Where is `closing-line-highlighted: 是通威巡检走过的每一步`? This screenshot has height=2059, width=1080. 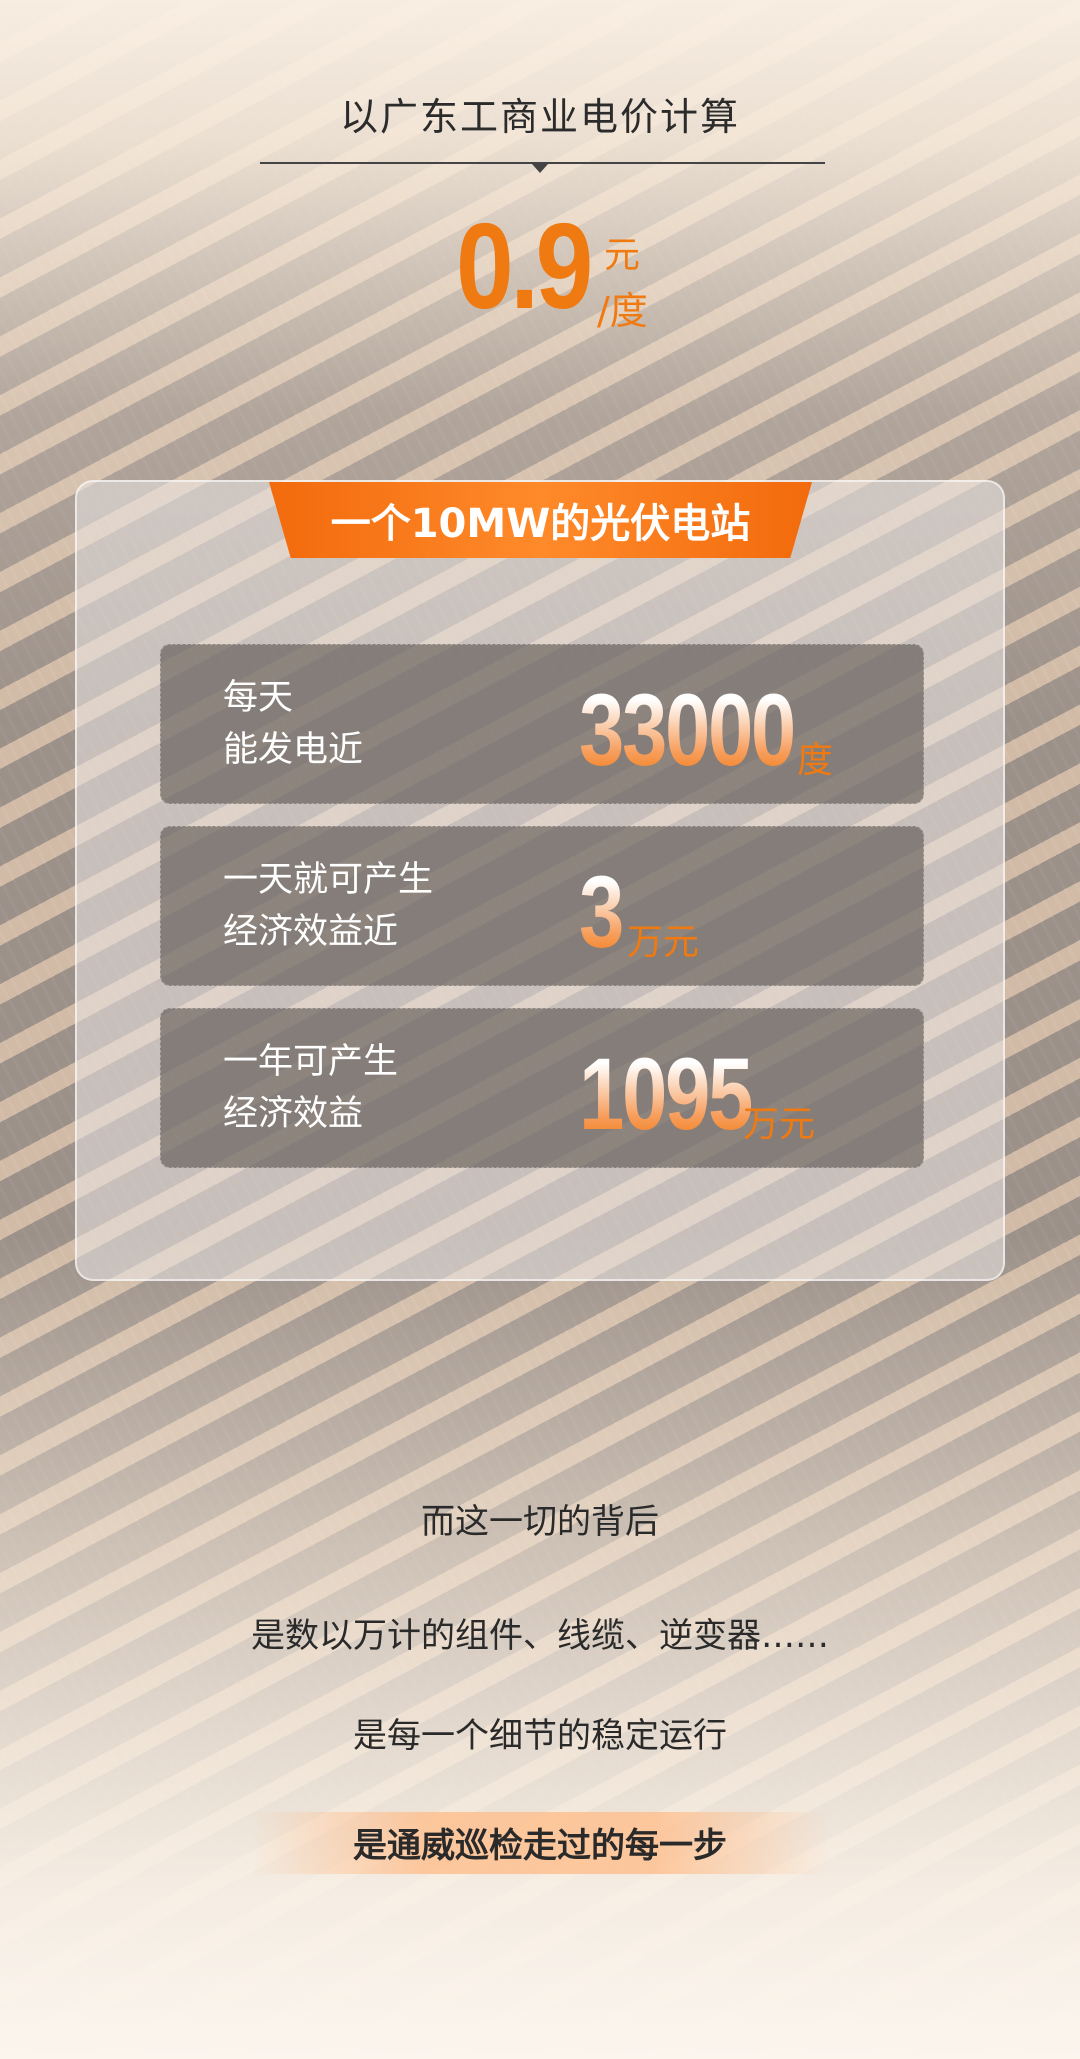 closing-line-highlighted: 是通威巡检走过的每一步 is located at coordinates (540, 1846).